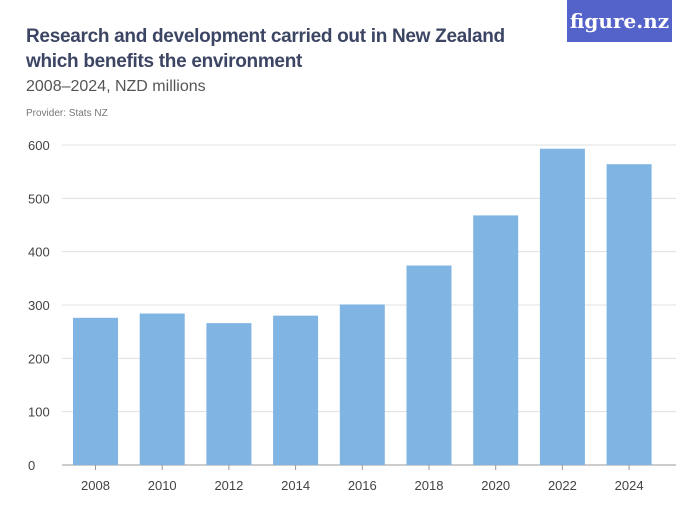 The image size is (700, 525). Describe the element at coordinates (95, 485) in the screenshot. I see `x-tick-label: 2008` at that location.